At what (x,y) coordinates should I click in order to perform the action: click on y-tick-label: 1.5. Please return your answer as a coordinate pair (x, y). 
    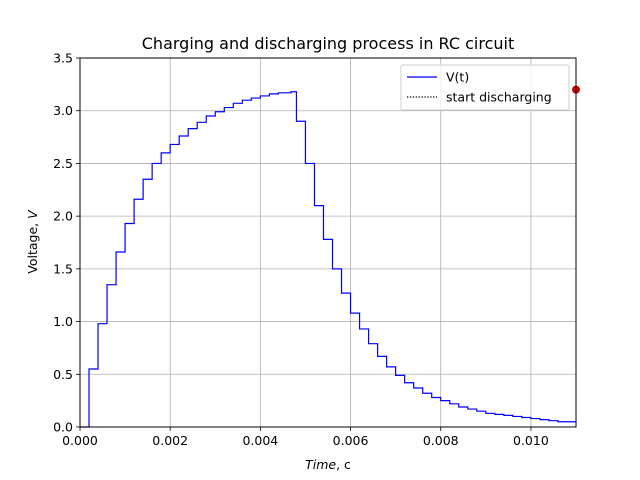
    Looking at the image, I should click on (63, 268).